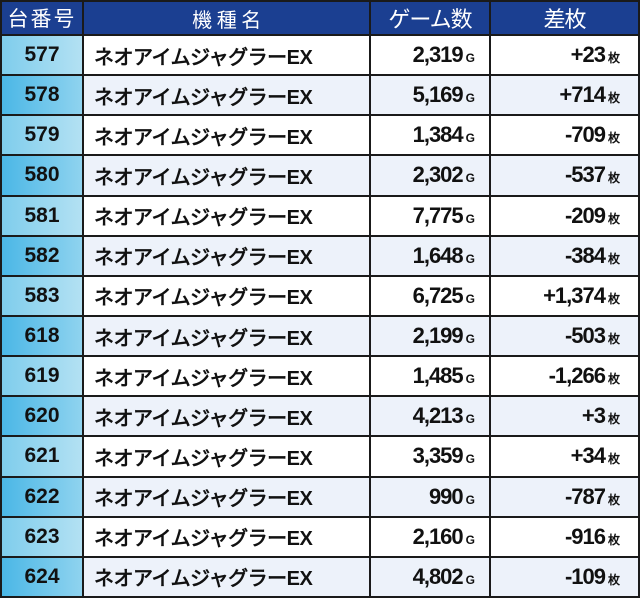  I want to click on game-count: 7,775, so click(438, 215).